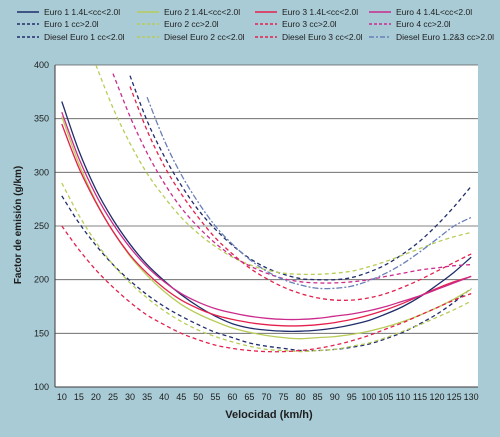  What do you see at coordinates (215, 397) in the screenshot?
I see `x-tick-label: 55` at bounding box center [215, 397].